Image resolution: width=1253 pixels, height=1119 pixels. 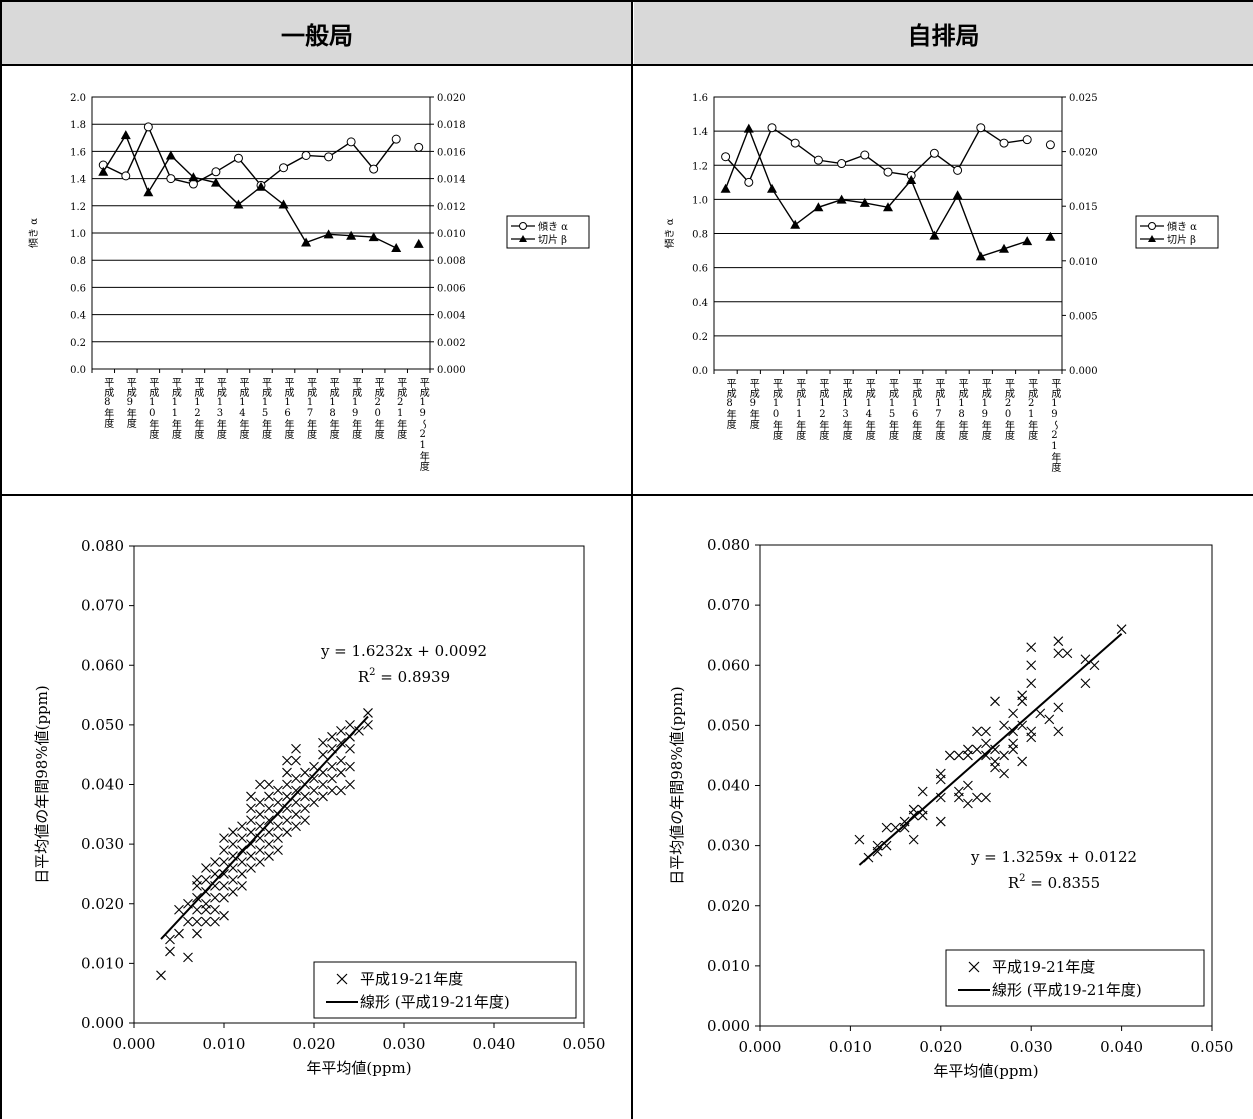 I want to click on y-tick-label: 1.8, so click(x=78, y=125).